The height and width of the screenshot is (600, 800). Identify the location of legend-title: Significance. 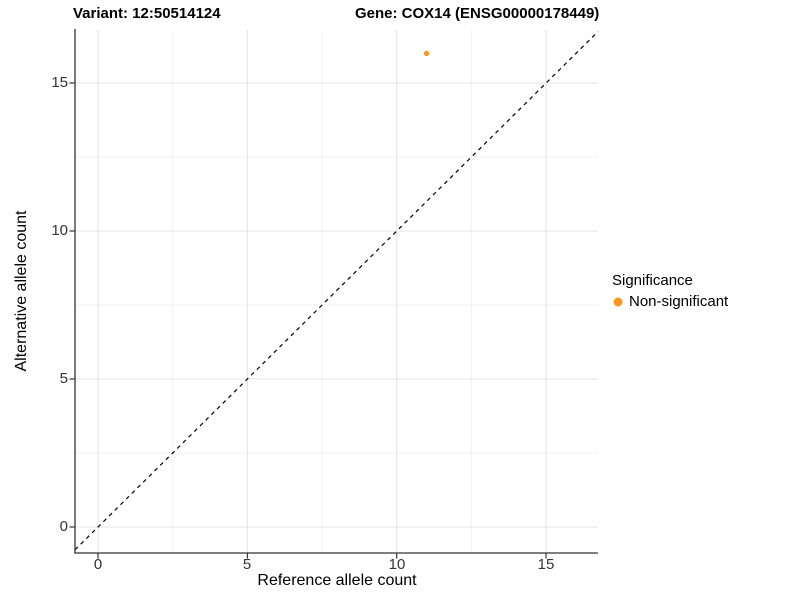
(652, 280).